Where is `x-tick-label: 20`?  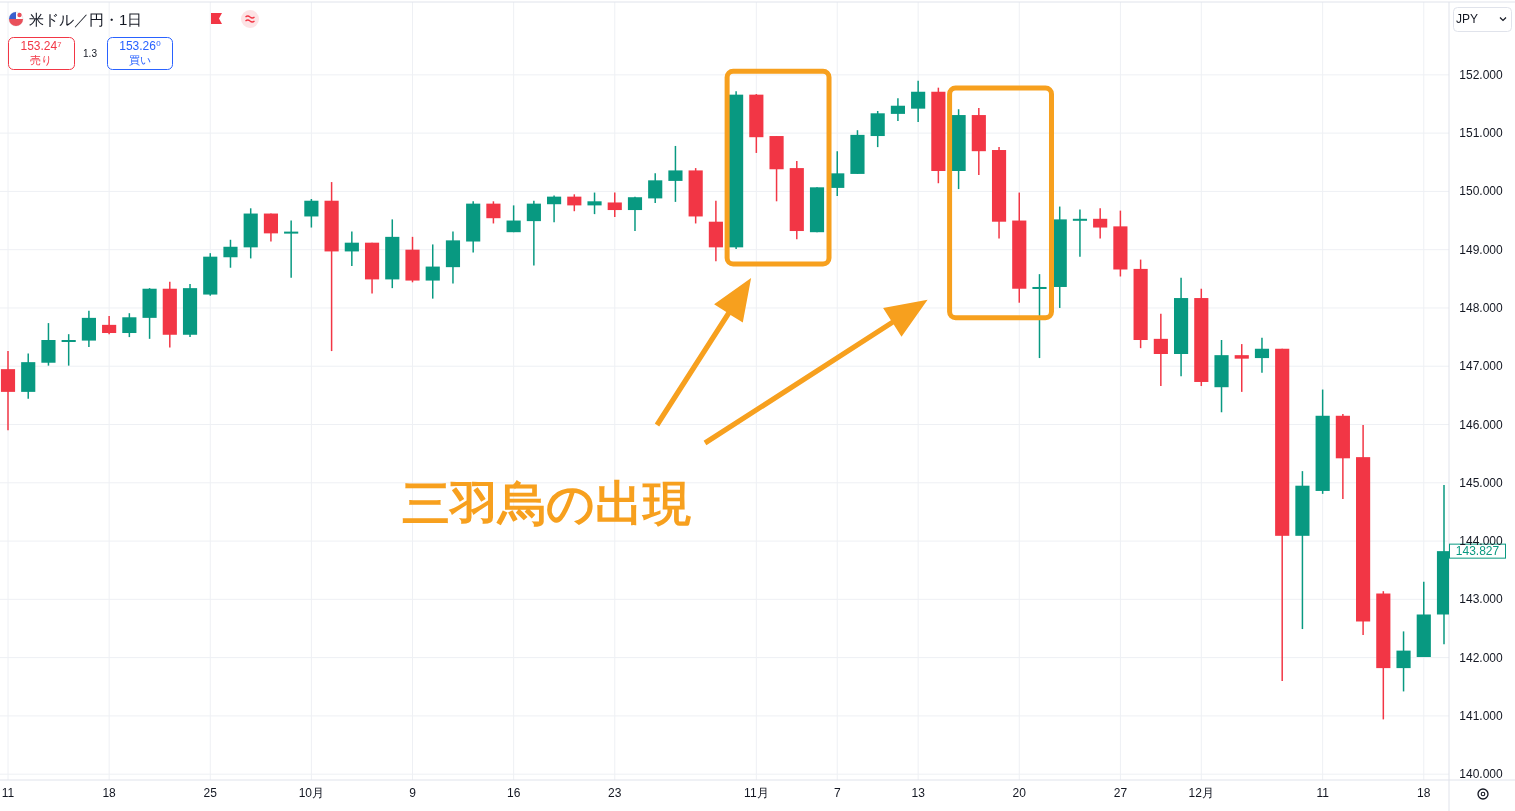
x-tick-label: 20 is located at coordinates (1019, 793).